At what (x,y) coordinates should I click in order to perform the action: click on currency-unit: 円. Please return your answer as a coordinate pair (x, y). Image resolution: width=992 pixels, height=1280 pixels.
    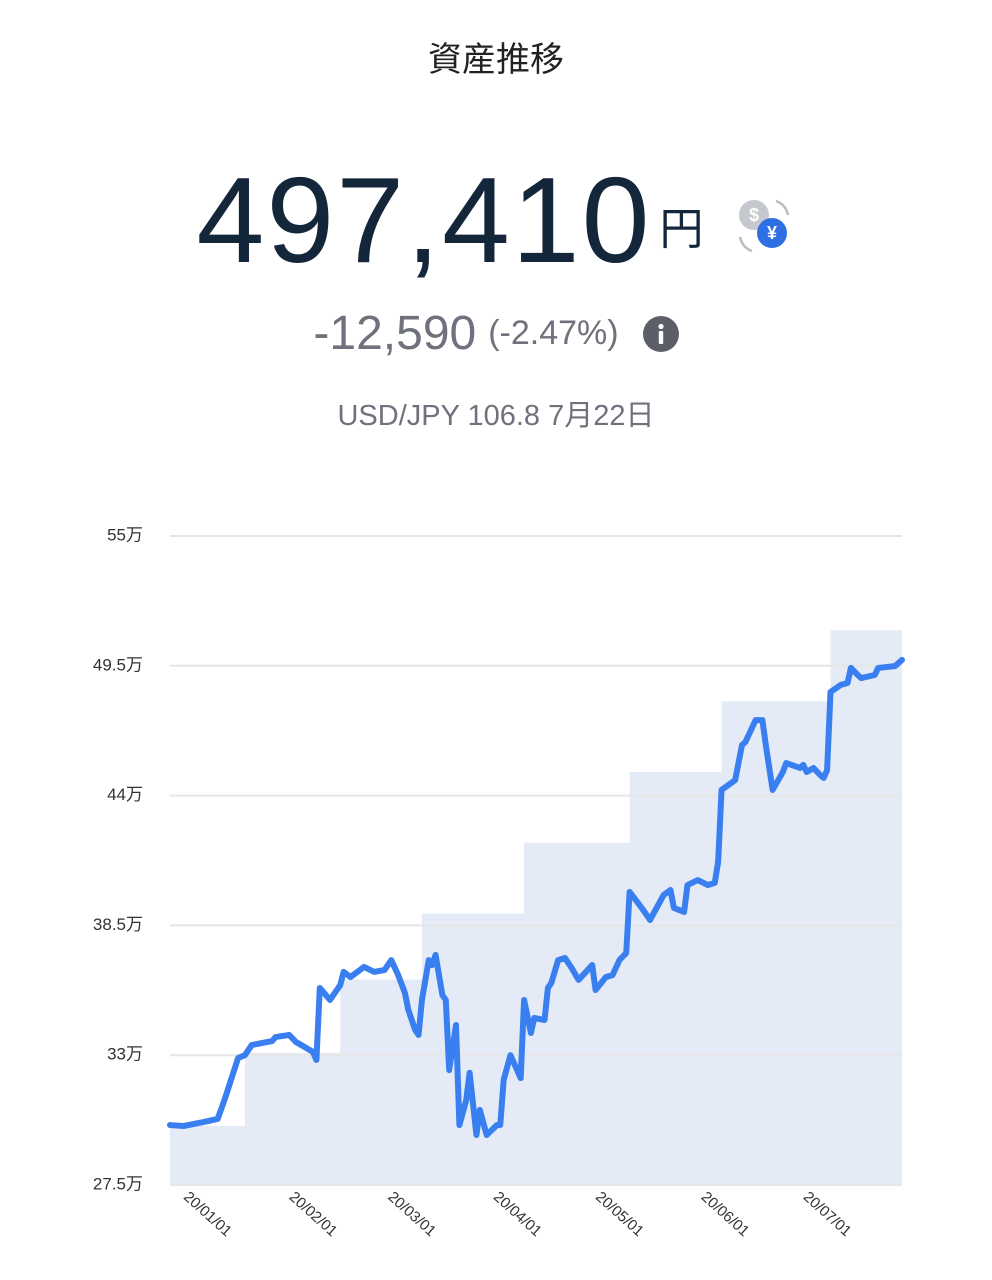
    Looking at the image, I should click on (681, 229).